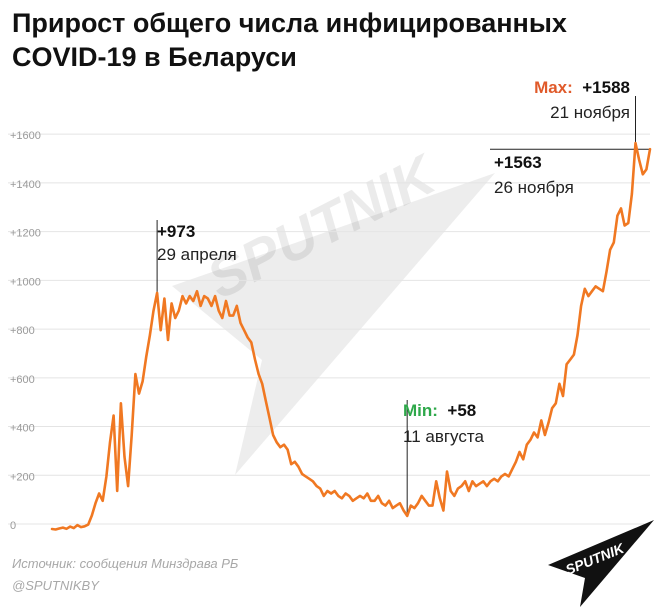 The image size is (660, 613). What do you see at coordinates (13, 526) in the screenshot?
I see `y-tick-label: 0` at bounding box center [13, 526].